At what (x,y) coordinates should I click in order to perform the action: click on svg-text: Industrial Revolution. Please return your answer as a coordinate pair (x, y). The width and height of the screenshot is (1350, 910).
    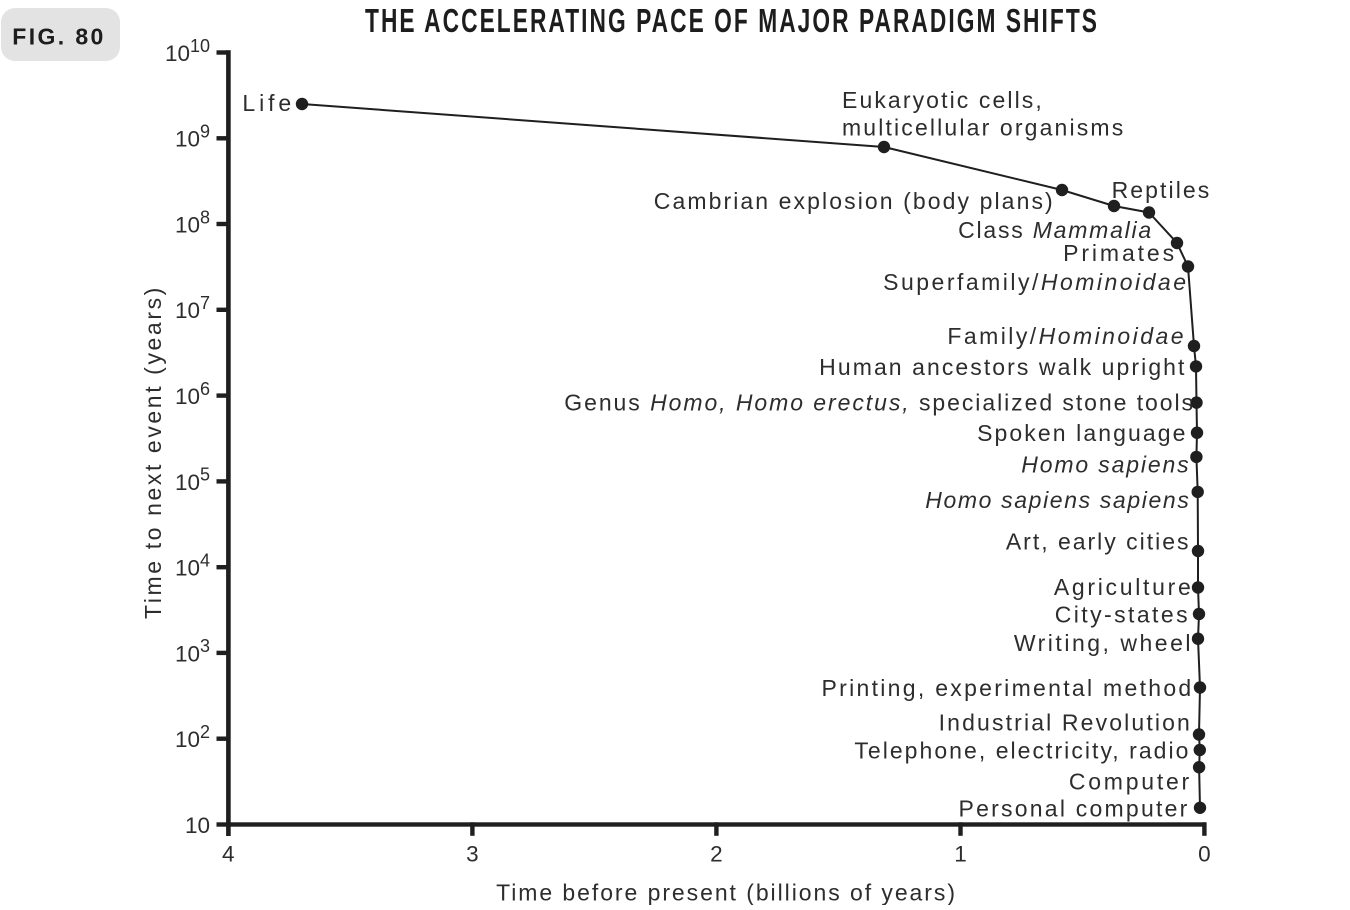
    Looking at the image, I should click on (1065, 723).